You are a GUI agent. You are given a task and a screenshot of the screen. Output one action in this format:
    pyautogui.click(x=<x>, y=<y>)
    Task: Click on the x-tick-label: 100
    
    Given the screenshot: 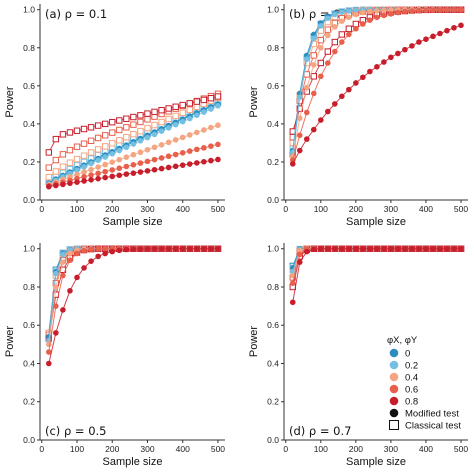 What is the action you would take?
    pyautogui.click(x=321, y=209)
    